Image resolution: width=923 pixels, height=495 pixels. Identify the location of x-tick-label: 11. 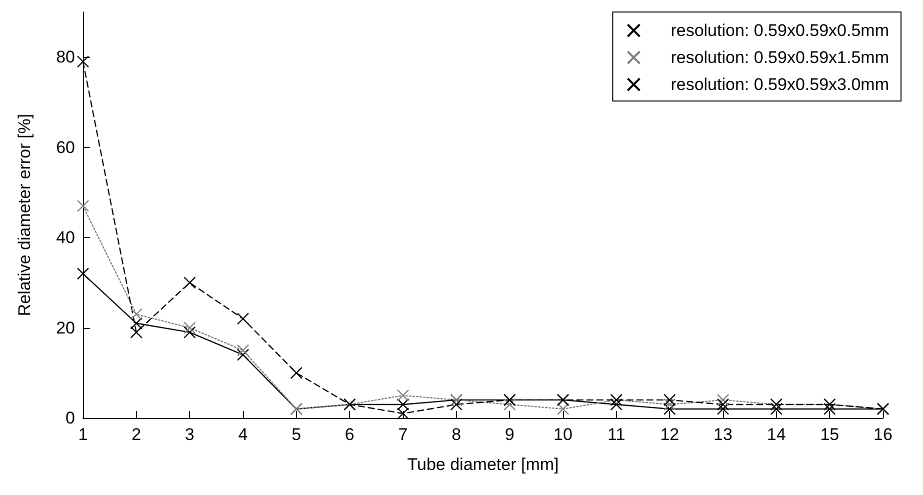
(617, 434).